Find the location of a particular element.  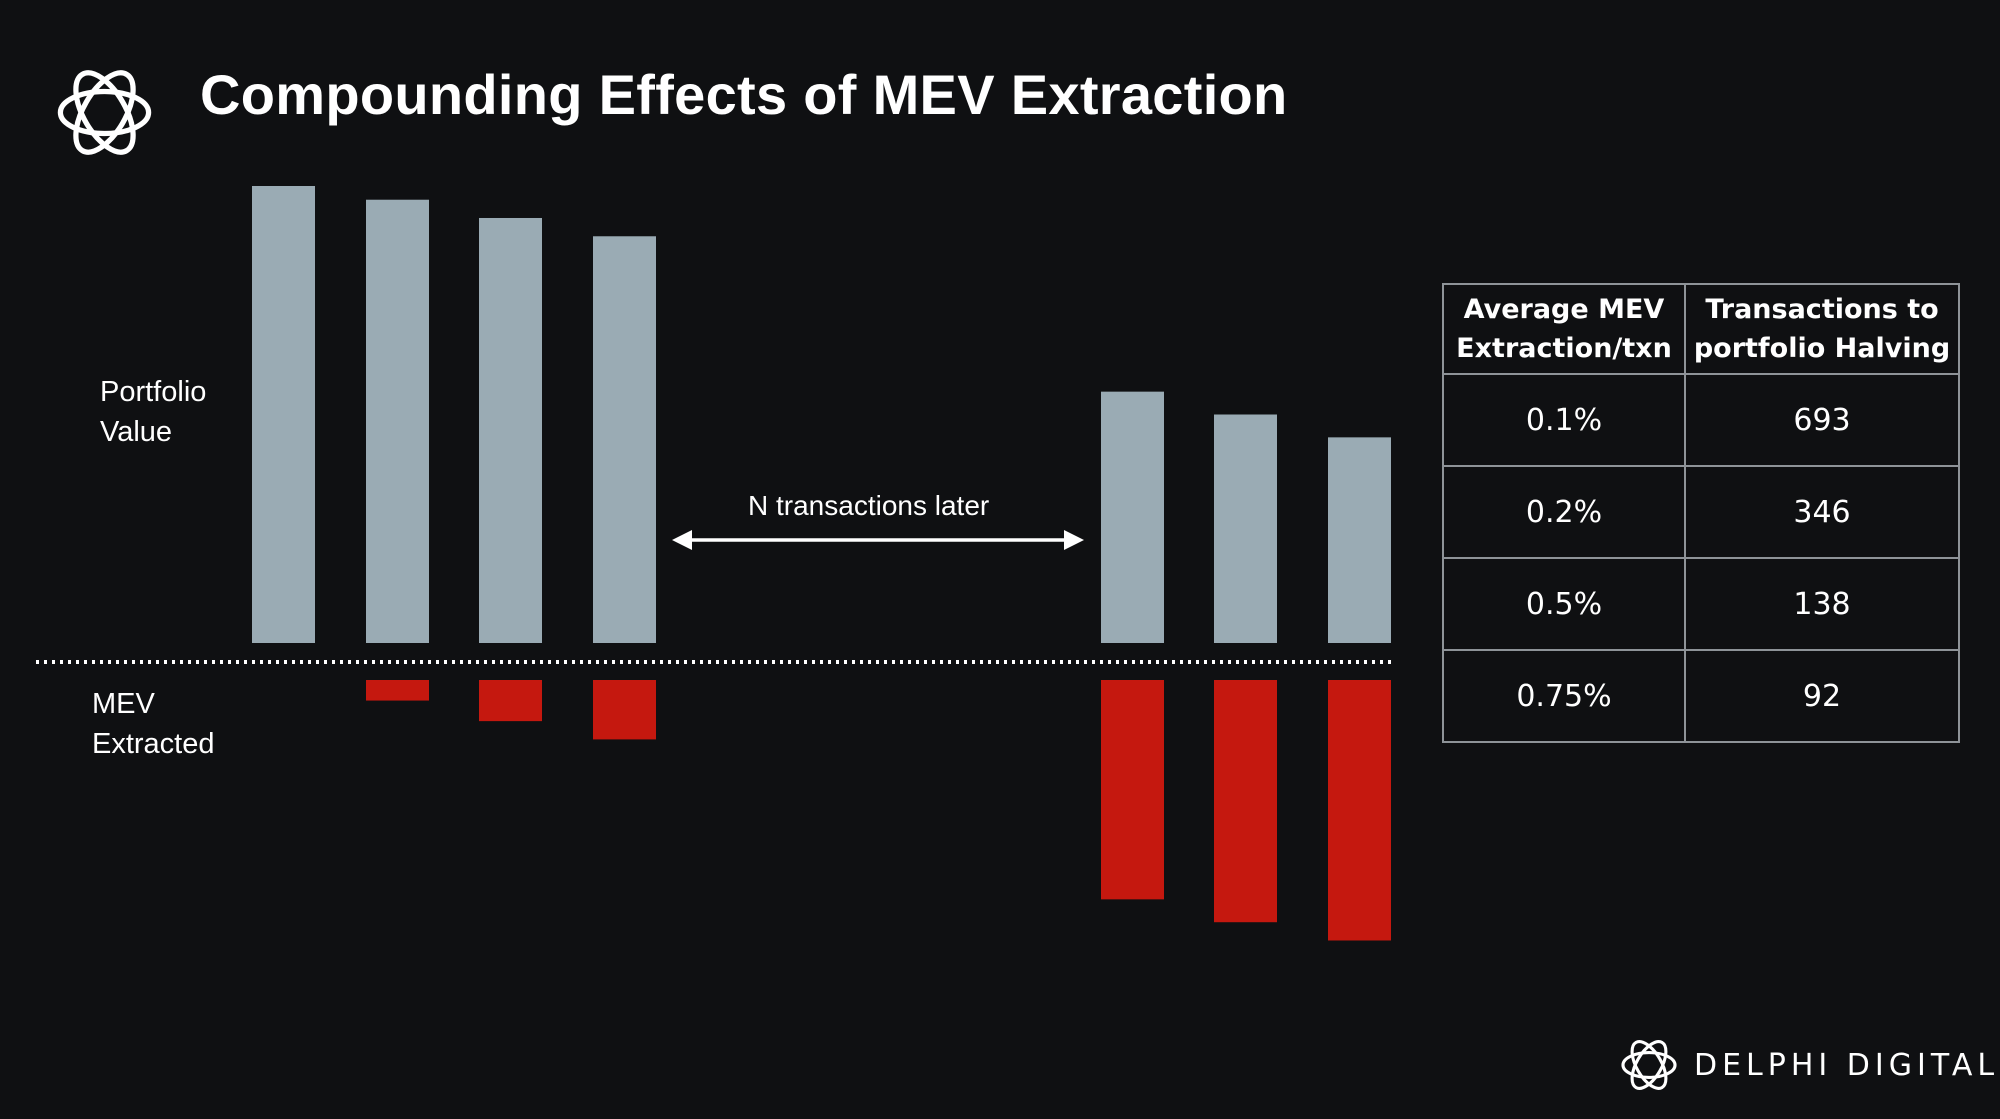

table-cell: 0.2% is located at coordinates (1564, 512).